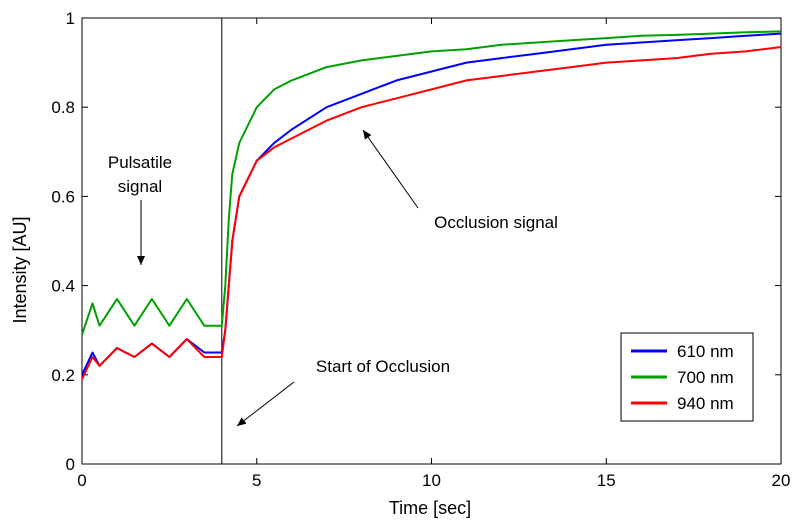 Image resolution: width=801 pixels, height=520 pixels. What do you see at coordinates (140, 174) in the screenshot?
I see `annotation-pulsatile-signal: Pulsatile signal` at bounding box center [140, 174].